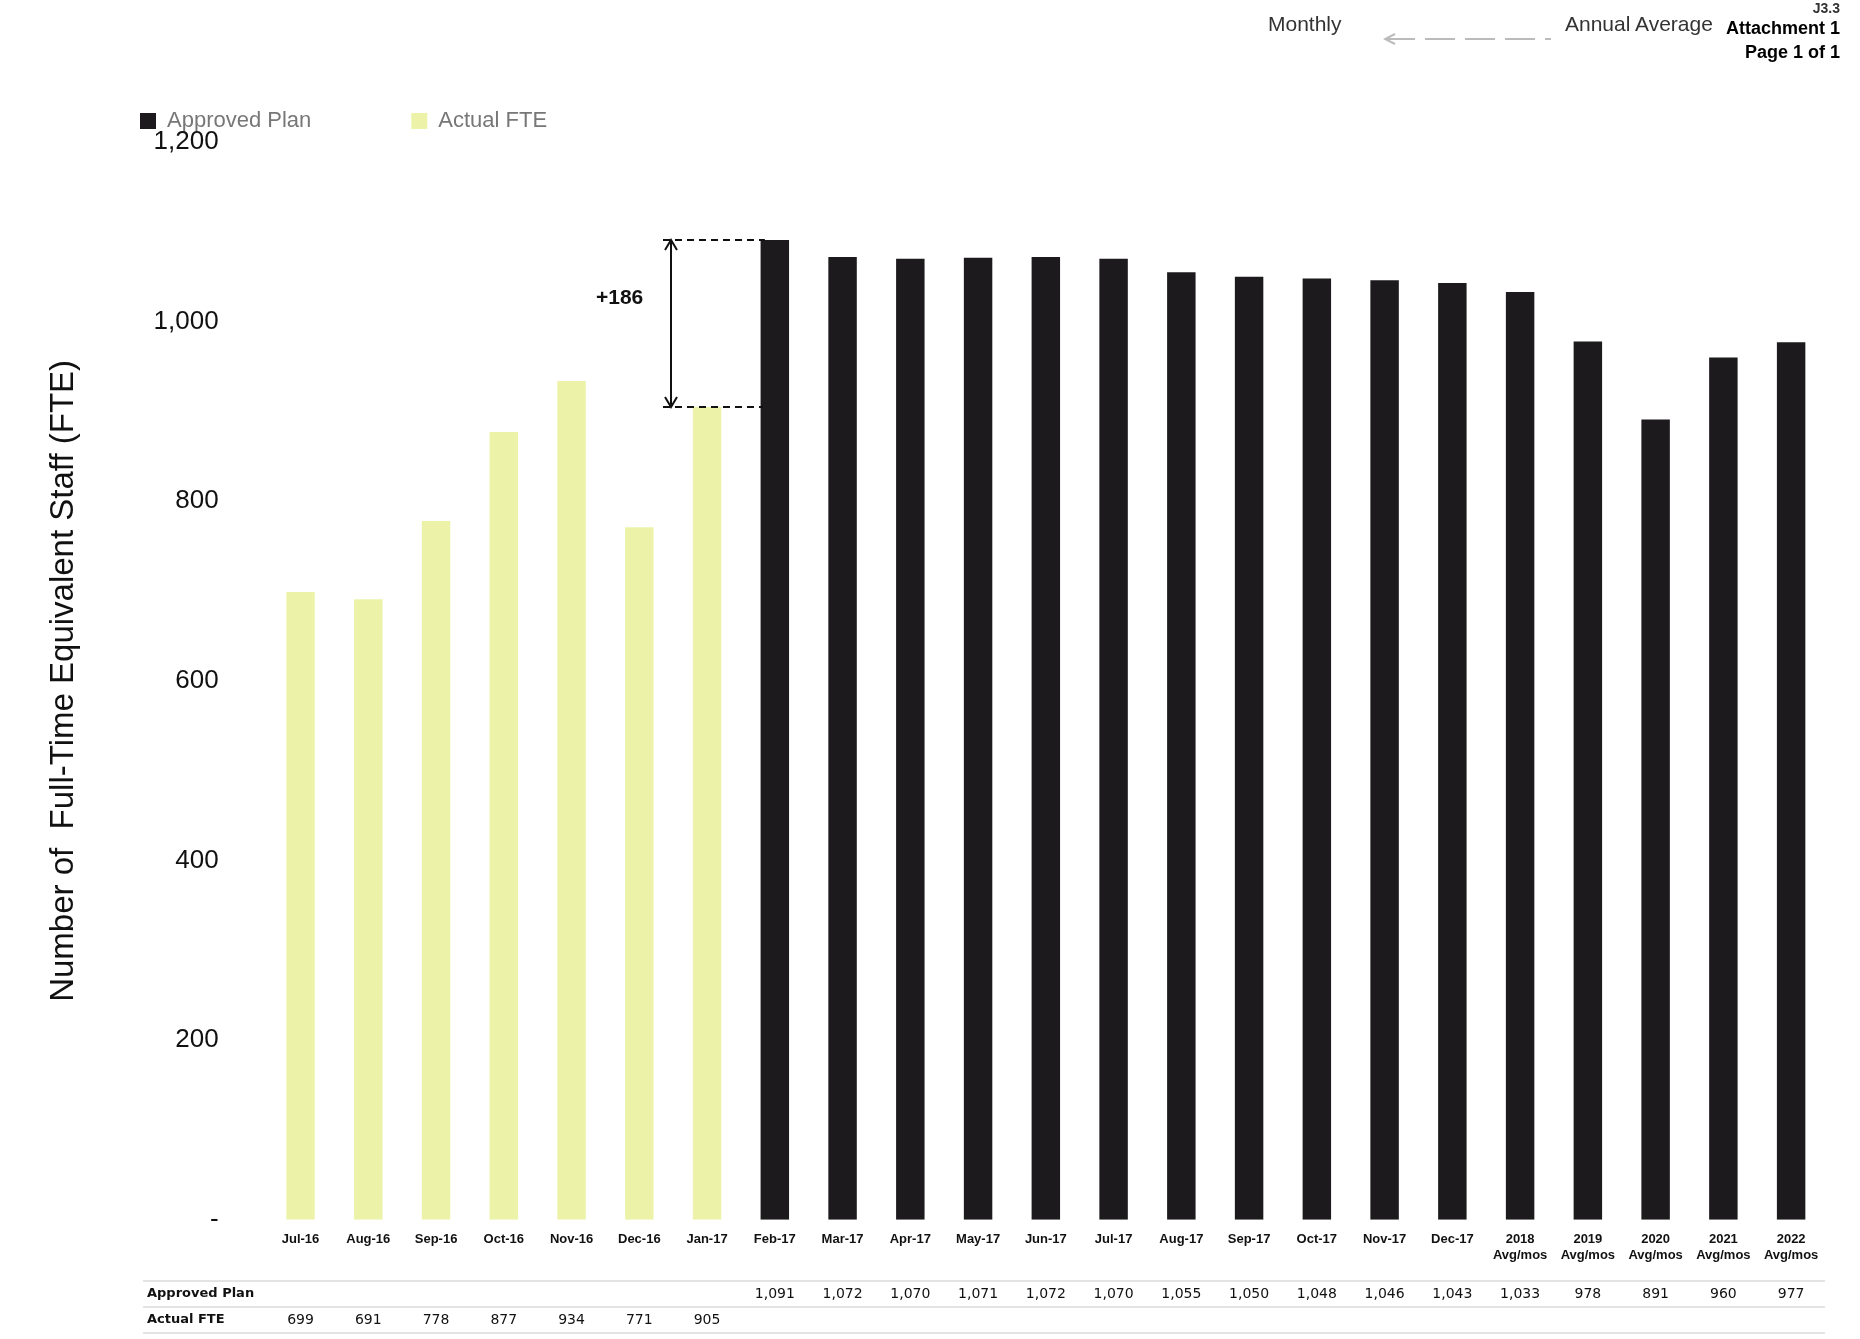 The image size is (1860, 1339). Describe the element at coordinates (436, 1318) in the screenshot. I see `data-label: 778` at that location.